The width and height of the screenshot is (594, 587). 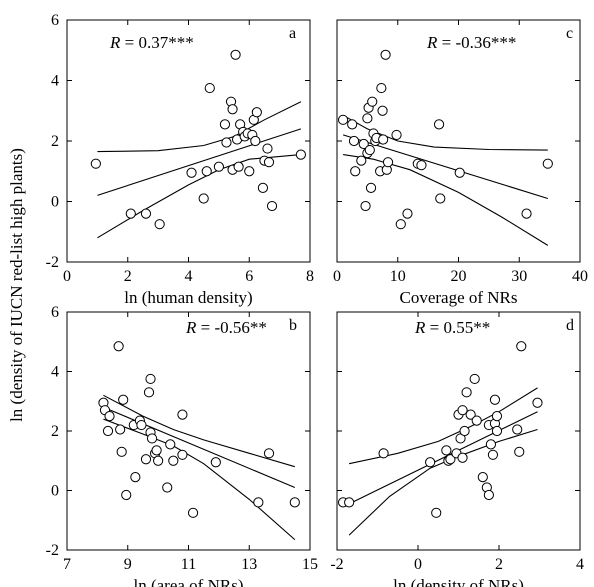 I want to click on y-tick-label: 4, so click(x=55, y=81).